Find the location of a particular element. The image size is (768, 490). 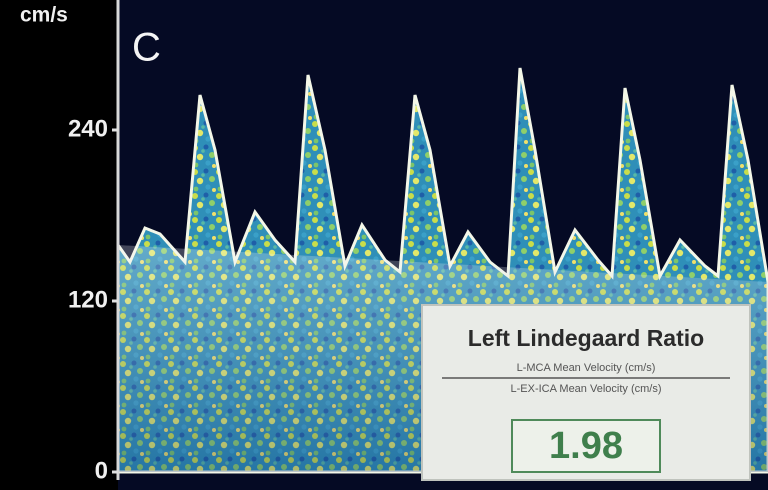

ratio-value-box is located at coordinates (586, 446).